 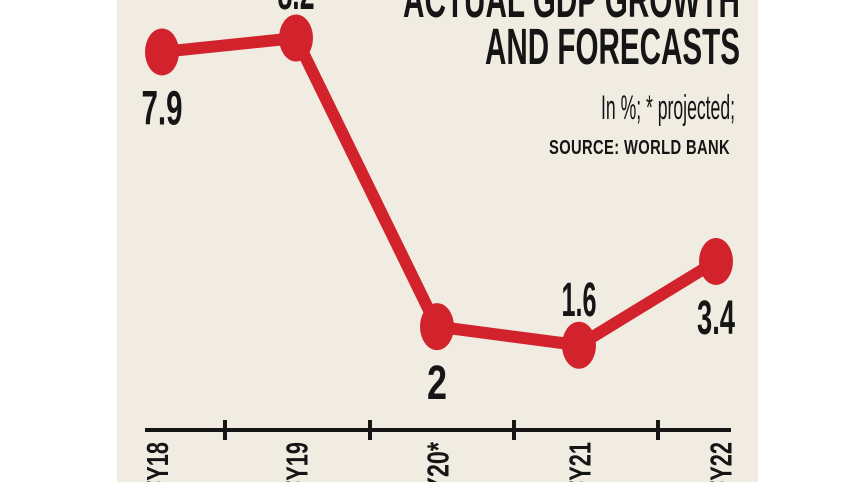 What do you see at coordinates (438, 430) in the screenshot?
I see `x-axis` at bounding box center [438, 430].